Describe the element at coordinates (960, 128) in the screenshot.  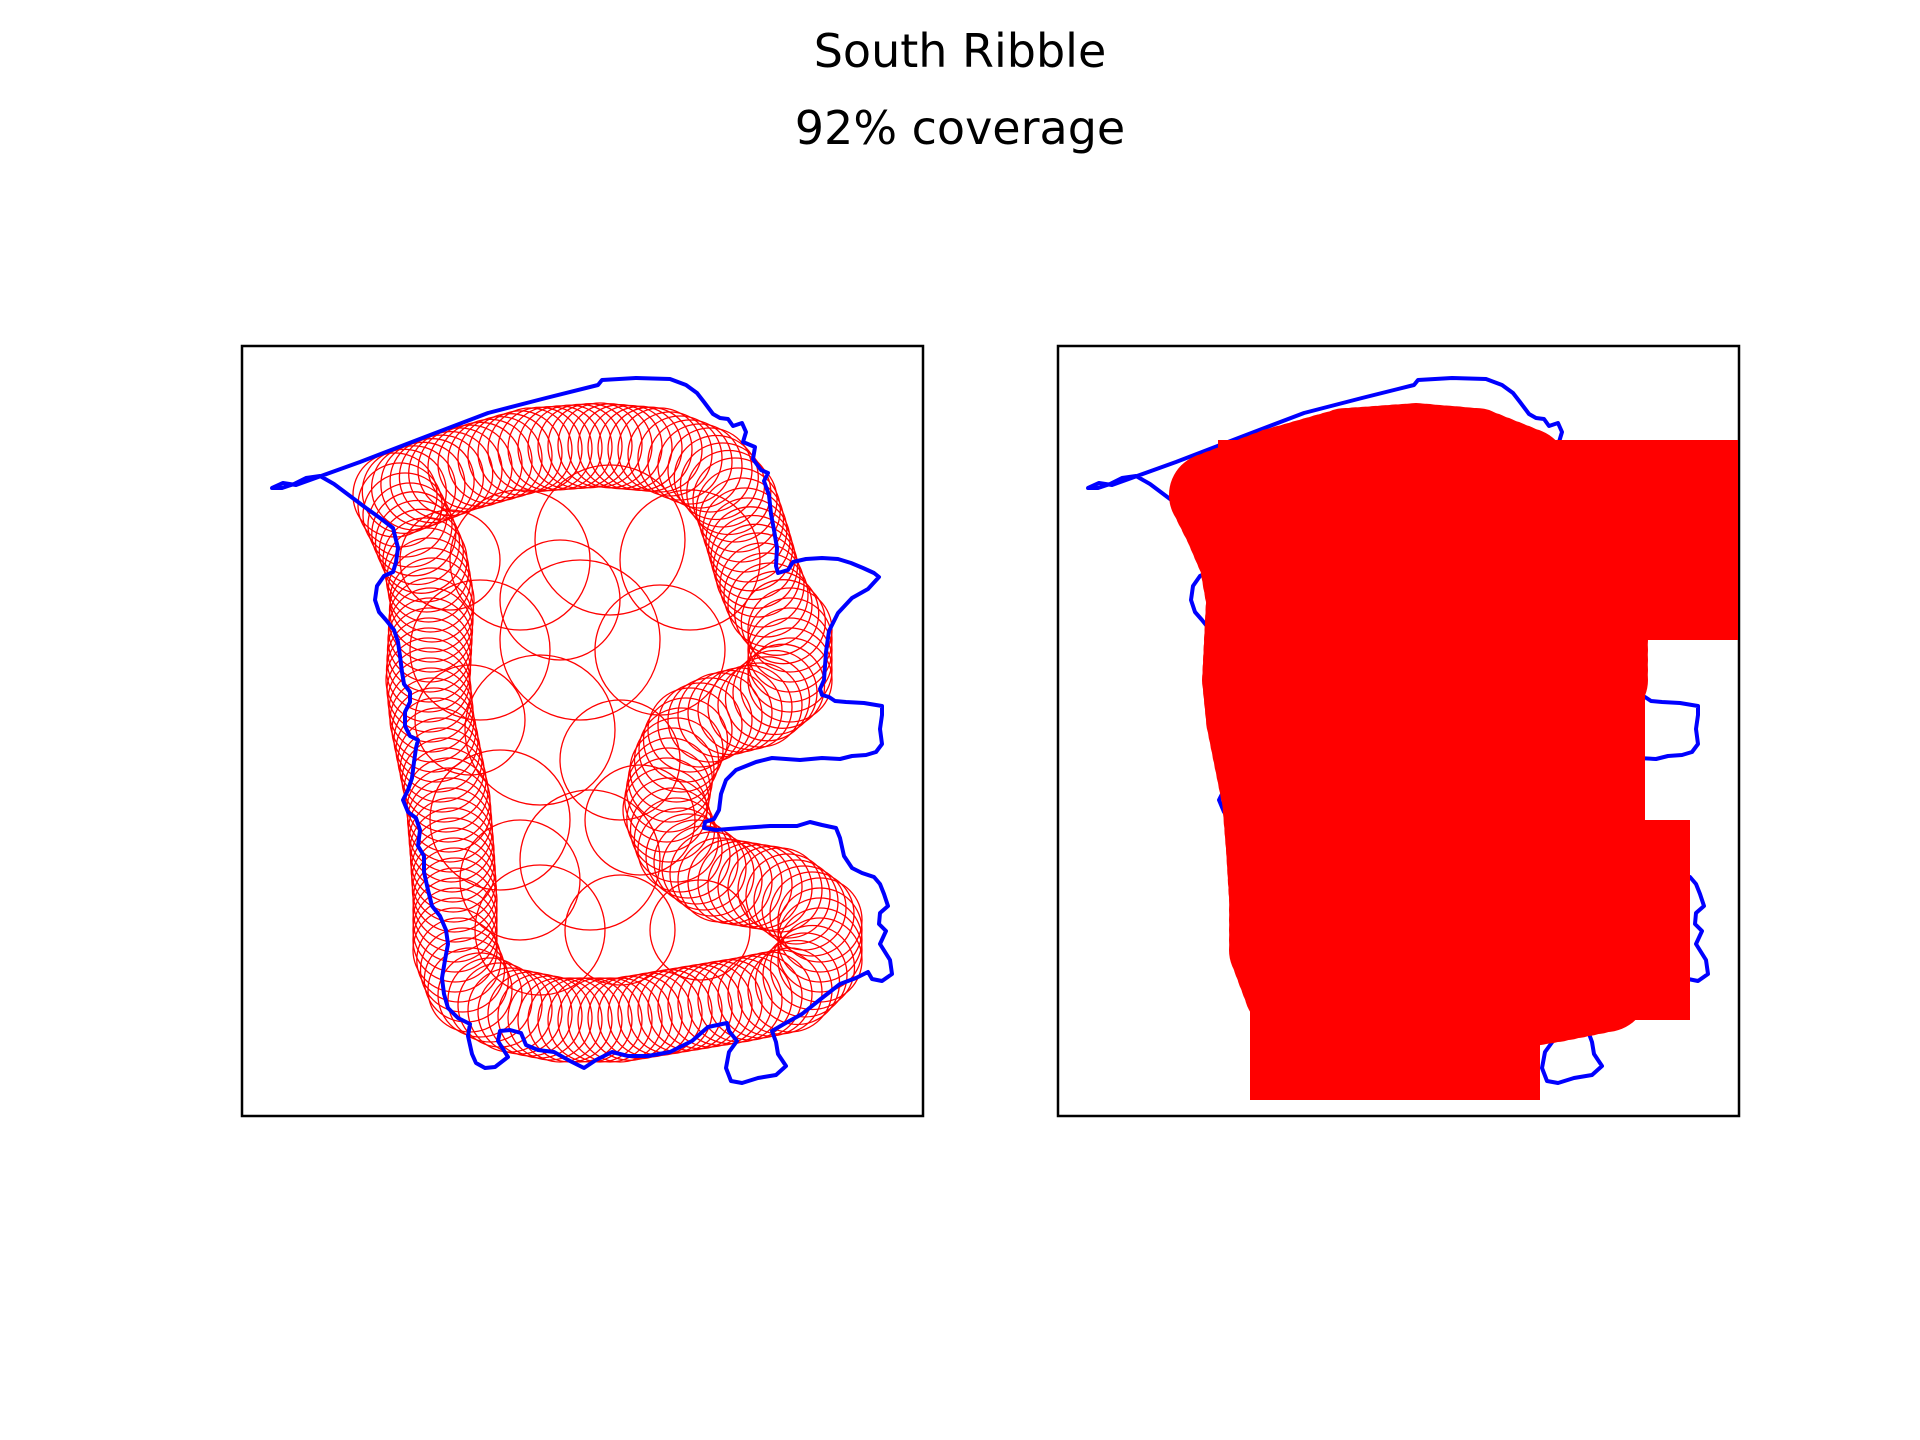
I see `figure-subtitle: 92% coverage` at that location.